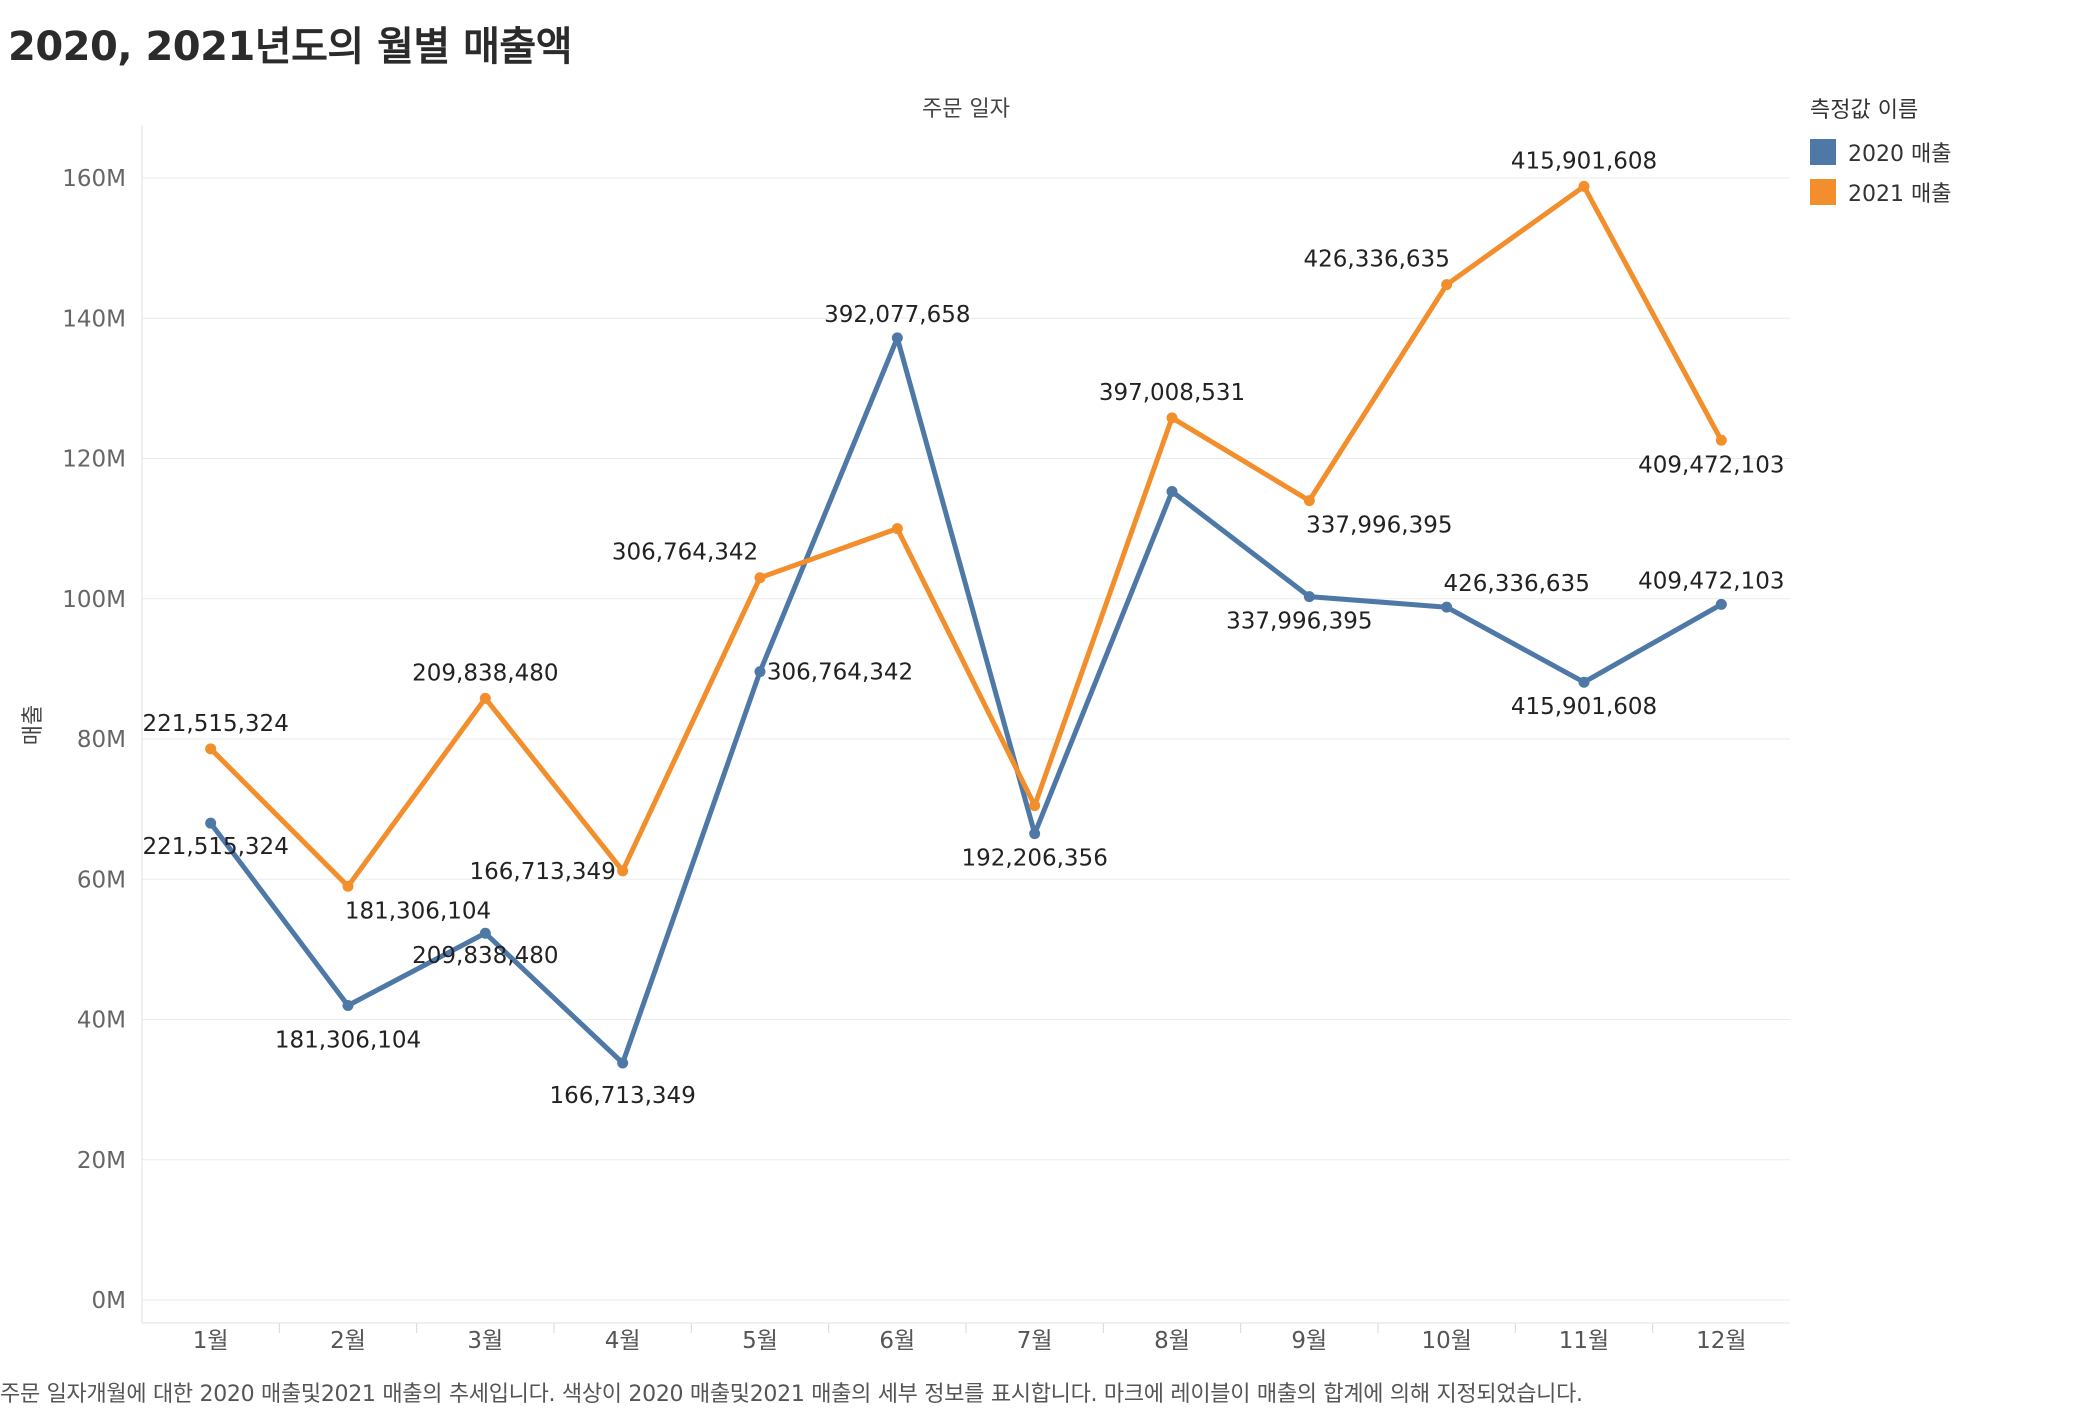  What do you see at coordinates (348, 1341) in the screenshot?
I see `x-tick-label: 2월` at bounding box center [348, 1341].